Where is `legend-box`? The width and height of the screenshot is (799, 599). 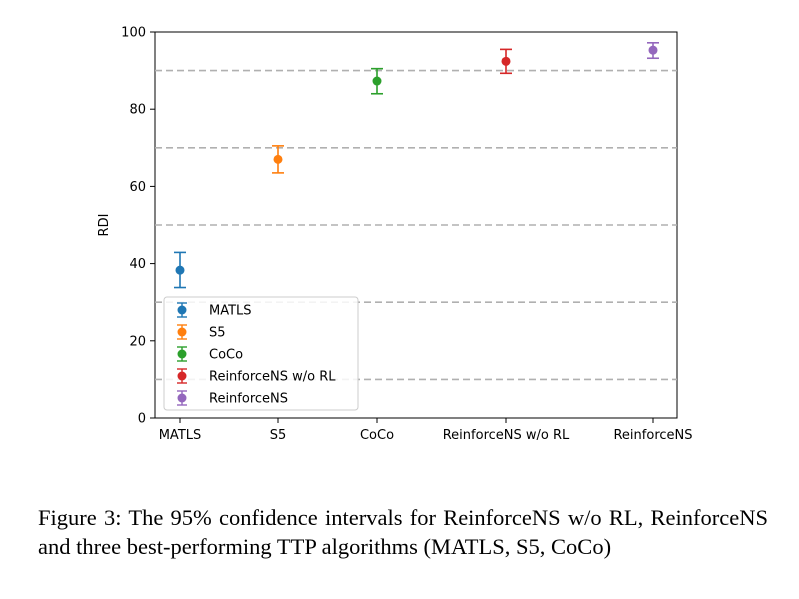 legend-box is located at coordinates (261, 353).